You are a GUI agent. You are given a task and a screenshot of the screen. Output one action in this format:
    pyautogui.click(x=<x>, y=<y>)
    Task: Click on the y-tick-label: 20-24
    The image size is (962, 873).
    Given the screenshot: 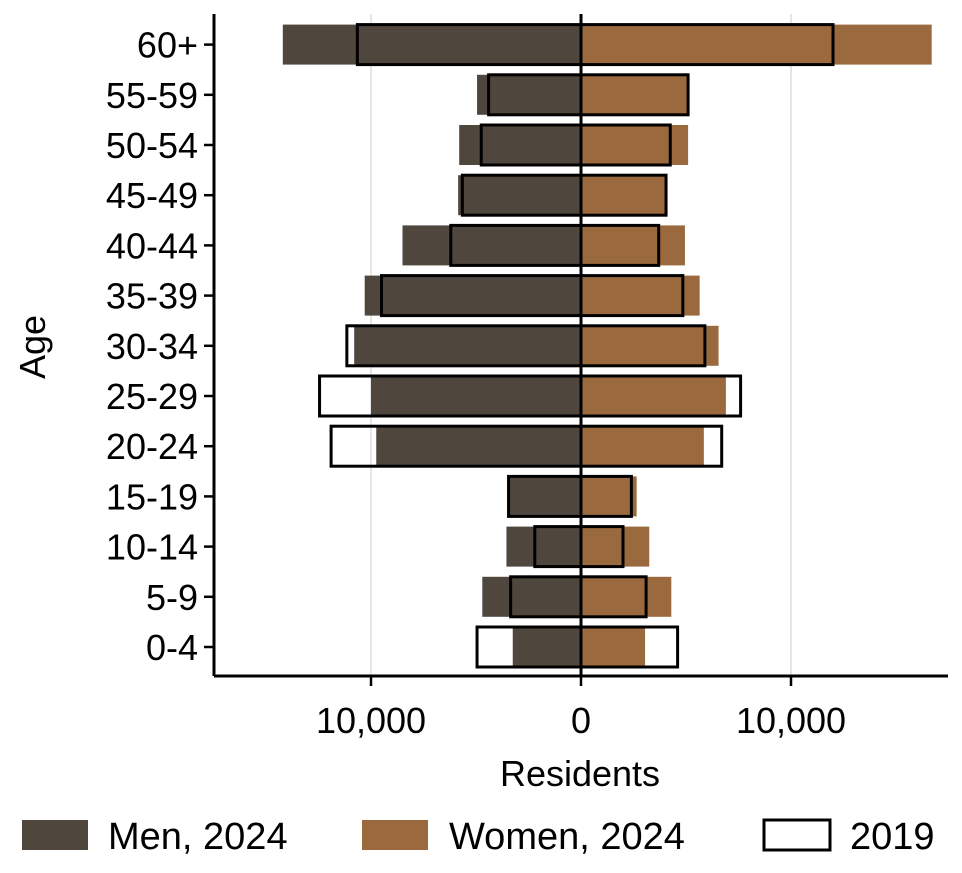 What is the action you would take?
    pyautogui.click(x=152, y=446)
    